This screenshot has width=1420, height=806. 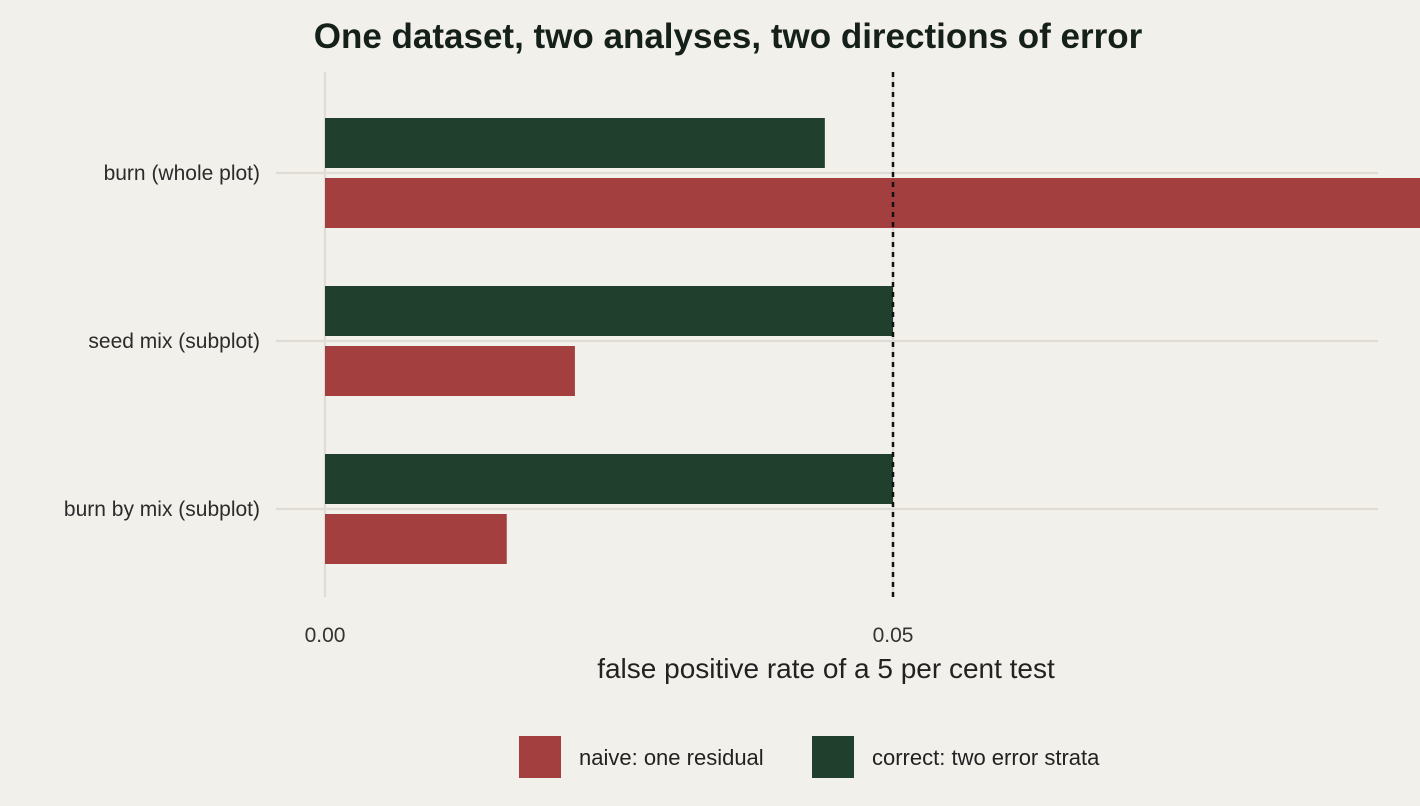 I want to click on bar-correct-burn-by-mix-subplot, so click(x=609, y=479).